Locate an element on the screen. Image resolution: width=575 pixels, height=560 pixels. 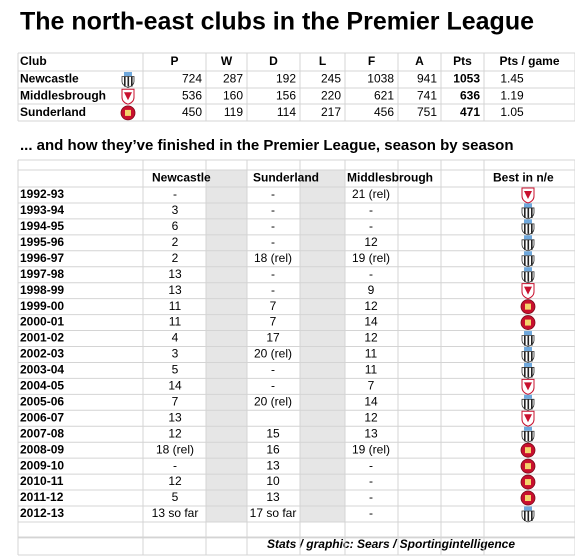
season: 1995-96 is located at coordinates (42, 242).